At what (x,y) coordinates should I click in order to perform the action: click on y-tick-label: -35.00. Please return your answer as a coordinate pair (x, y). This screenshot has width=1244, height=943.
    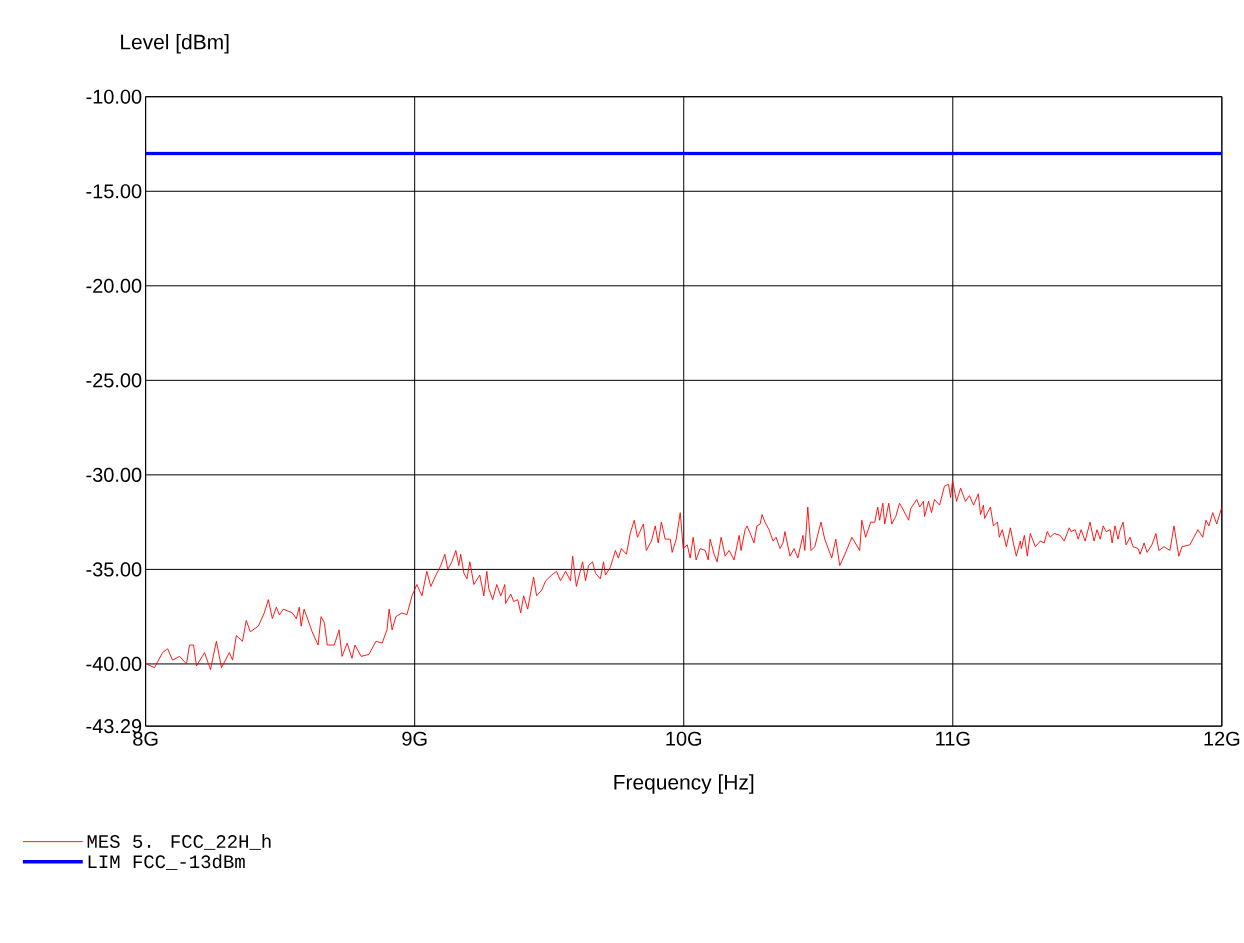
    Looking at the image, I should click on (114, 569).